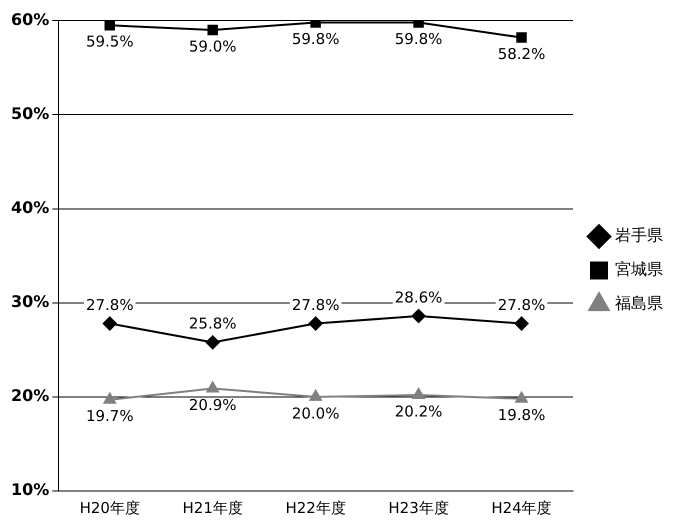  I want to click on x-tick-label: H24年度, so click(521, 507).